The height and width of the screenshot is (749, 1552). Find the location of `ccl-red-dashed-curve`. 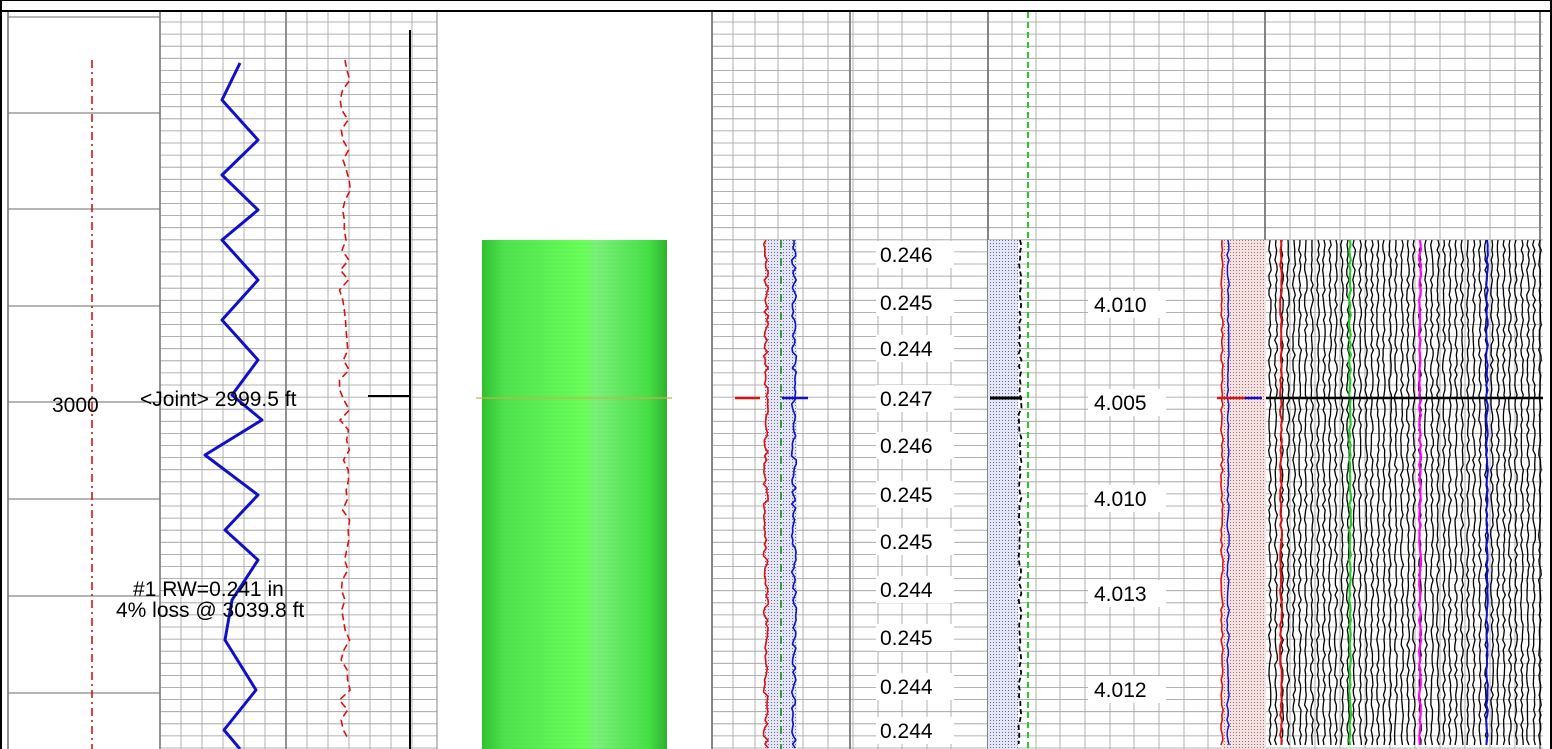

ccl-red-dashed-curve is located at coordinates (345, 400).